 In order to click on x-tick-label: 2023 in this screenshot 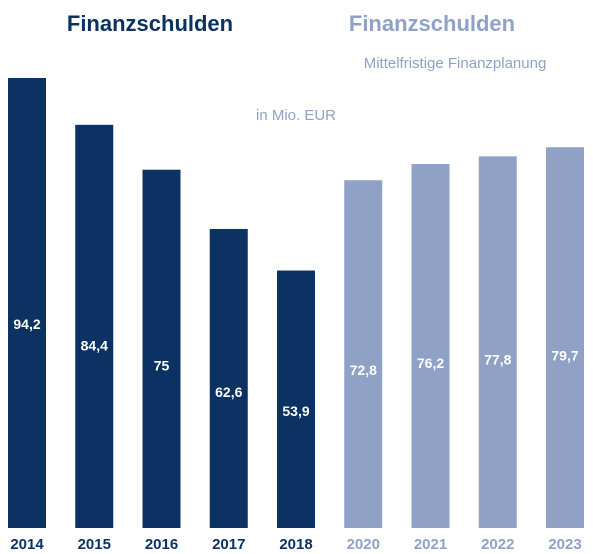, I will do `click(564, 544)`.